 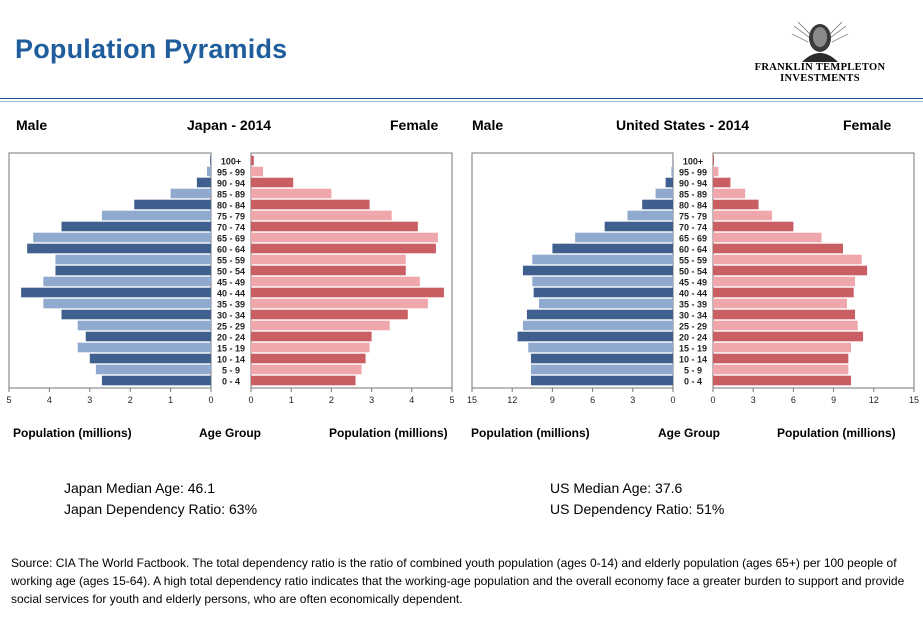 What do you see at coordinates (231, 315) in the screenshot?
I see `japan-age-label: 30 - 34` at bounding box center [231, 315].